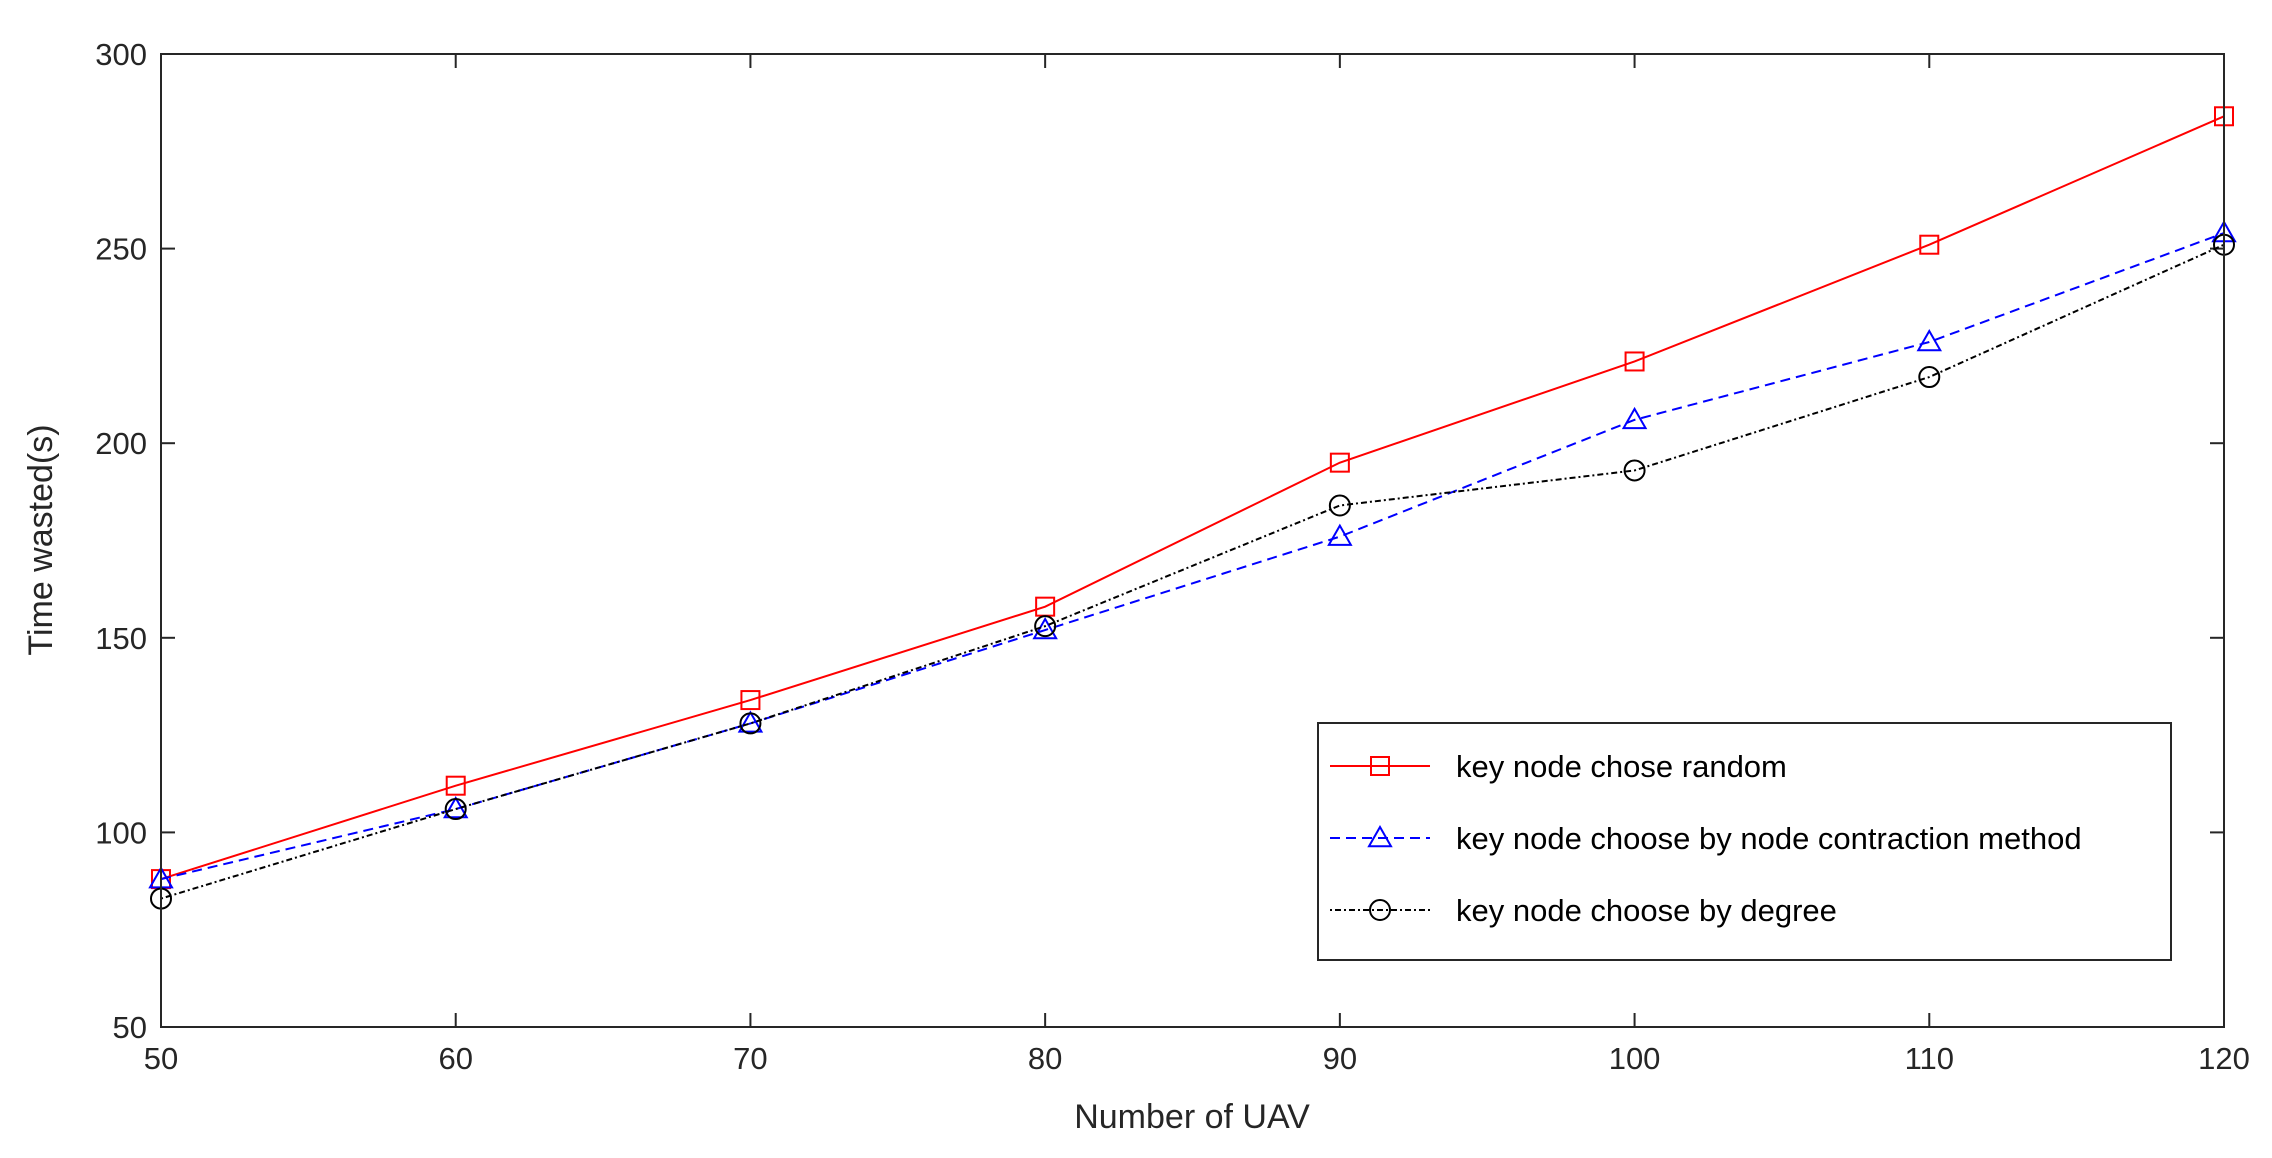 This screenshot has width=2272, height=1158. Describe the element at coordinates (1380, 910) in the screenshot. I see `legend-marker-circle` at that location.